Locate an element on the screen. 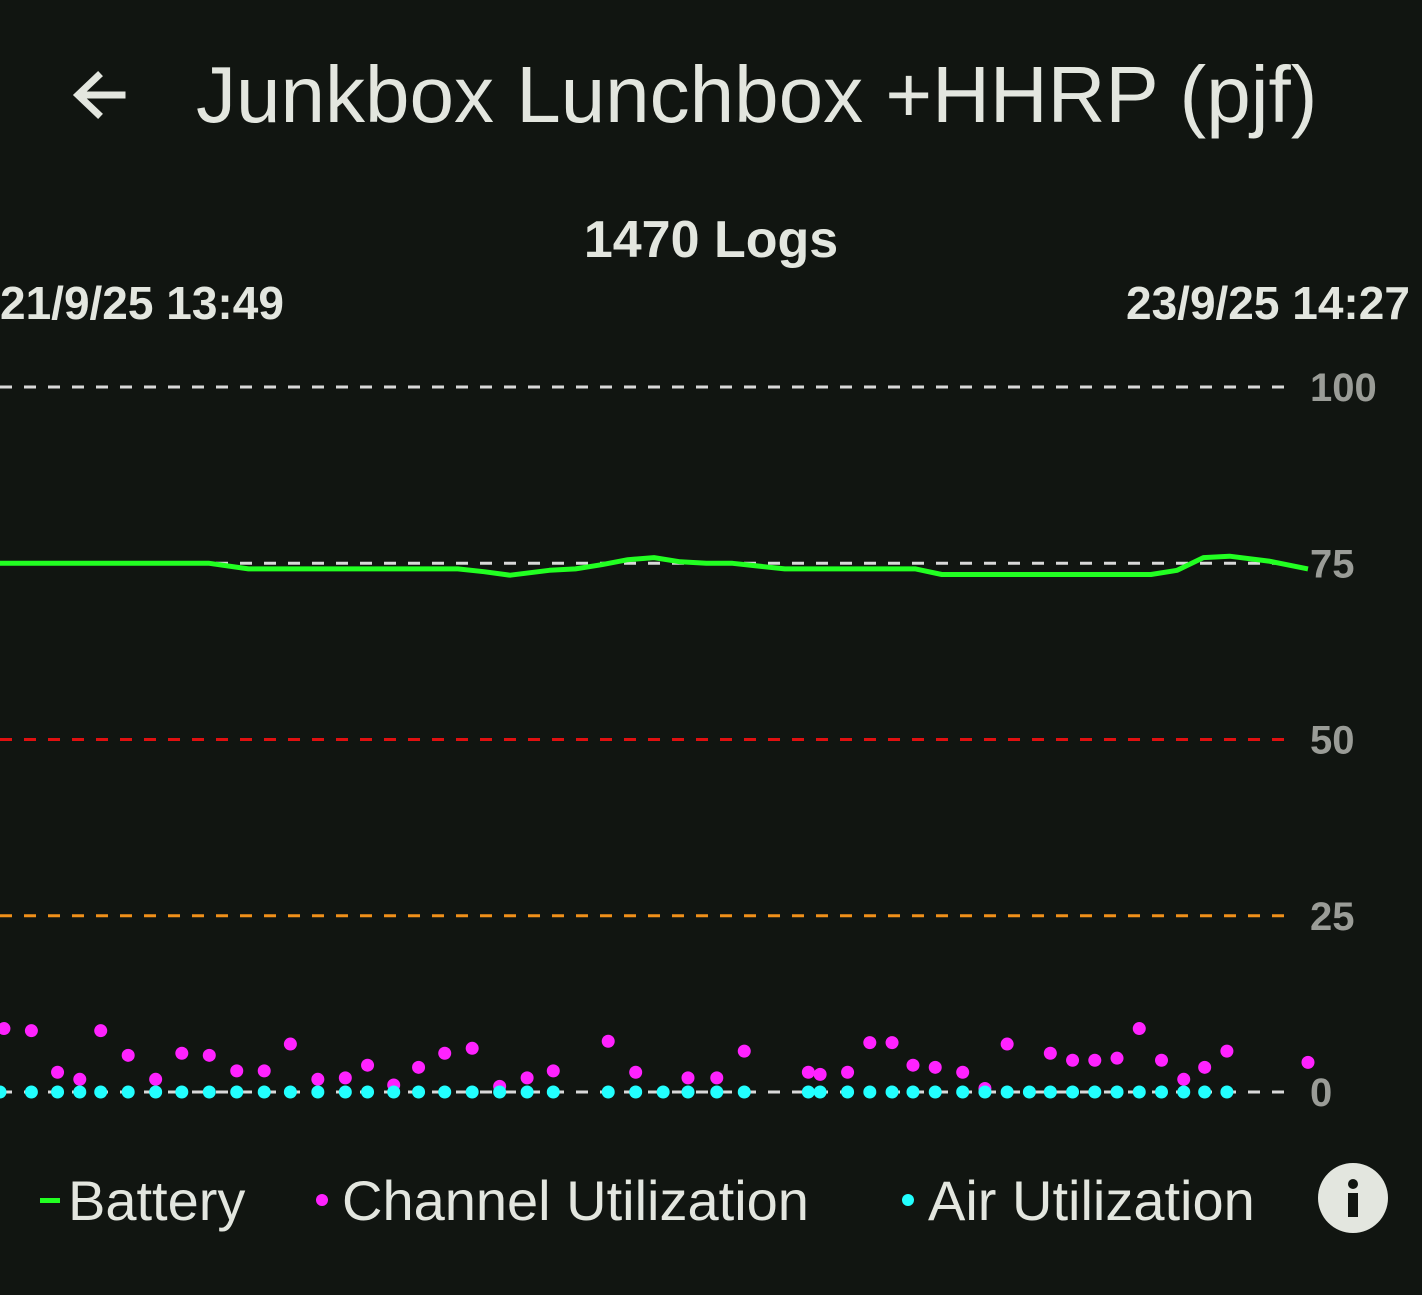 This screenshot has width=1422, height=1295. air-swatch is located at coordinates (908, 1200).